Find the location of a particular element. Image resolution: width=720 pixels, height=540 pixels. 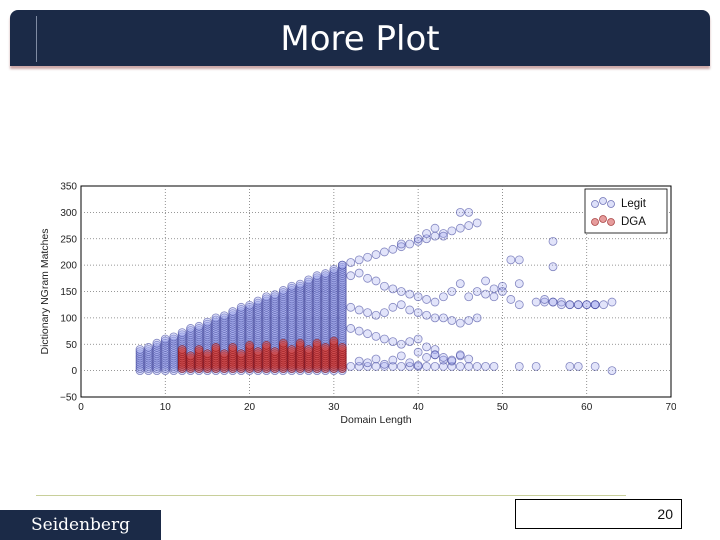

legend-legit-marker is located at coordinates (595, 204).